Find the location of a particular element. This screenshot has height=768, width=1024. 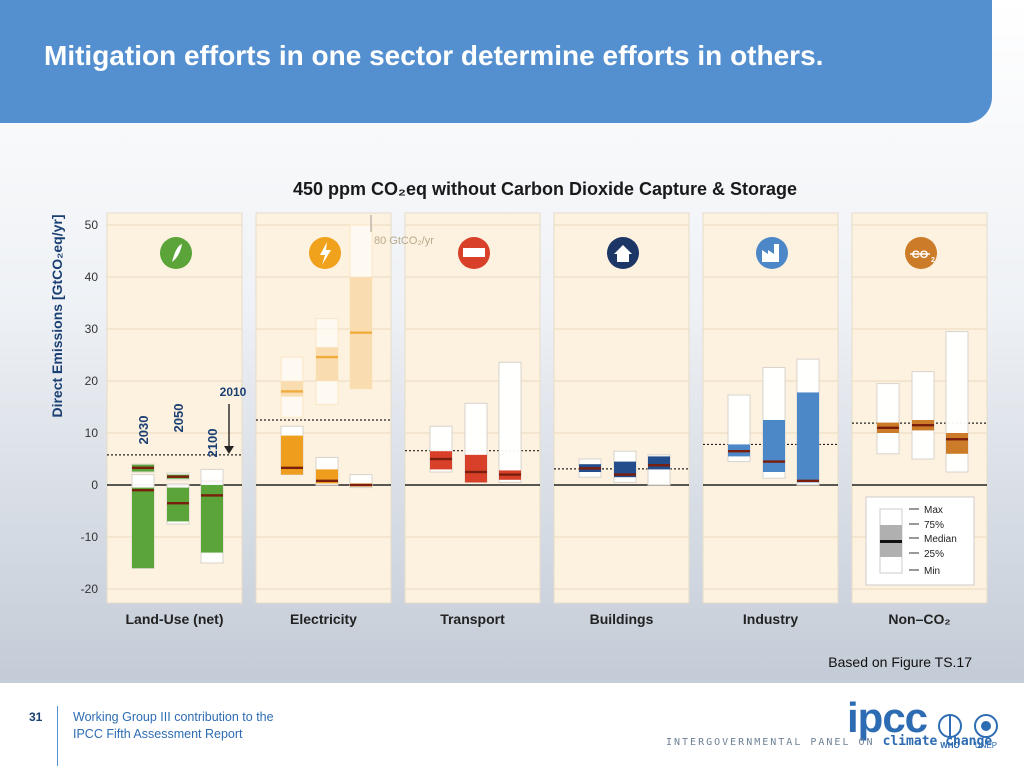

partner-logos: WHO UNEP is located at coordinates (968, 732).